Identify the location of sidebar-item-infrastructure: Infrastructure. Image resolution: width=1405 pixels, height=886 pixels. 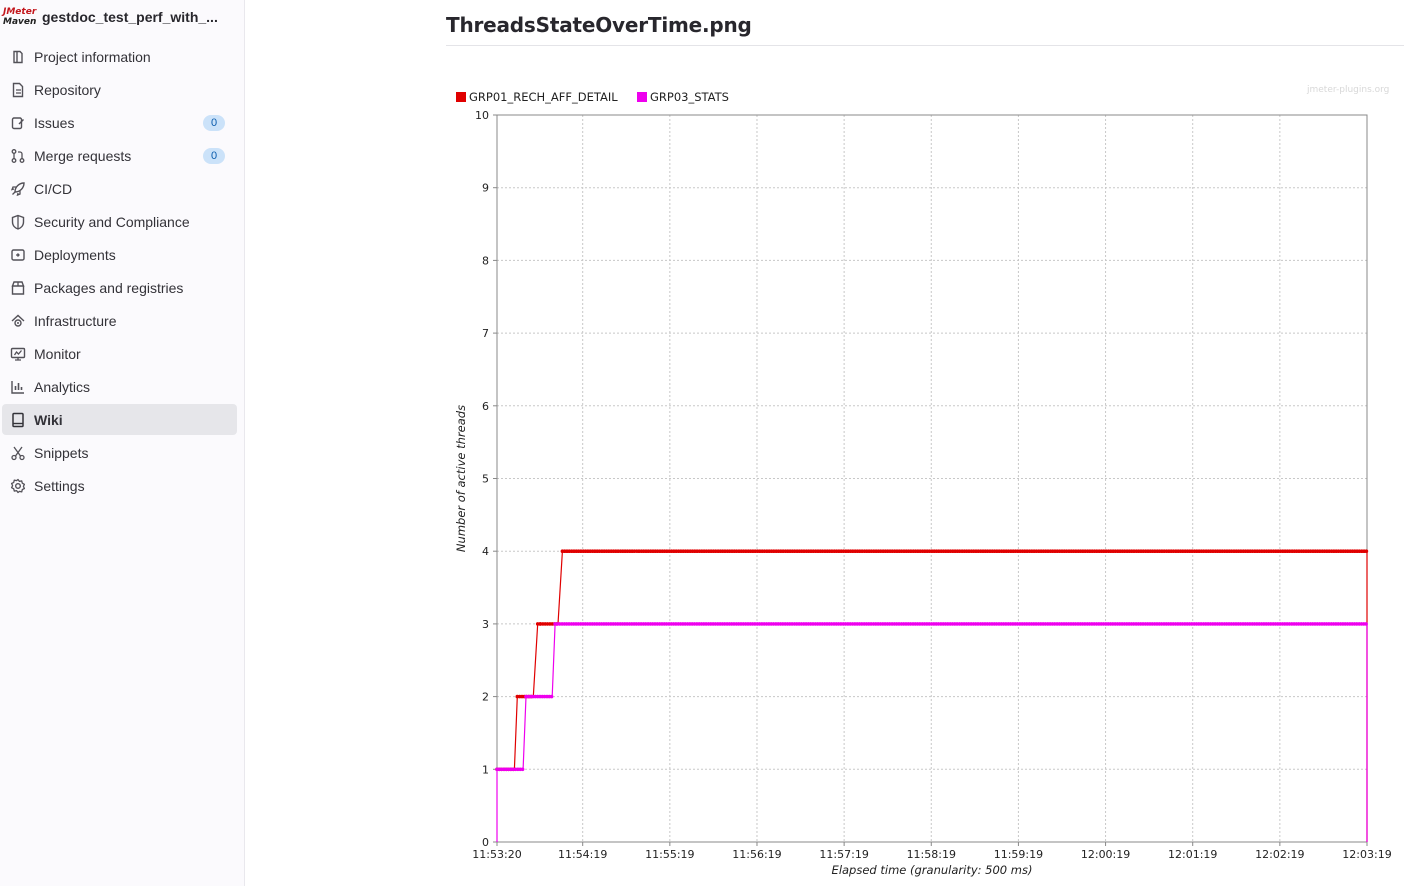
(119, 320).